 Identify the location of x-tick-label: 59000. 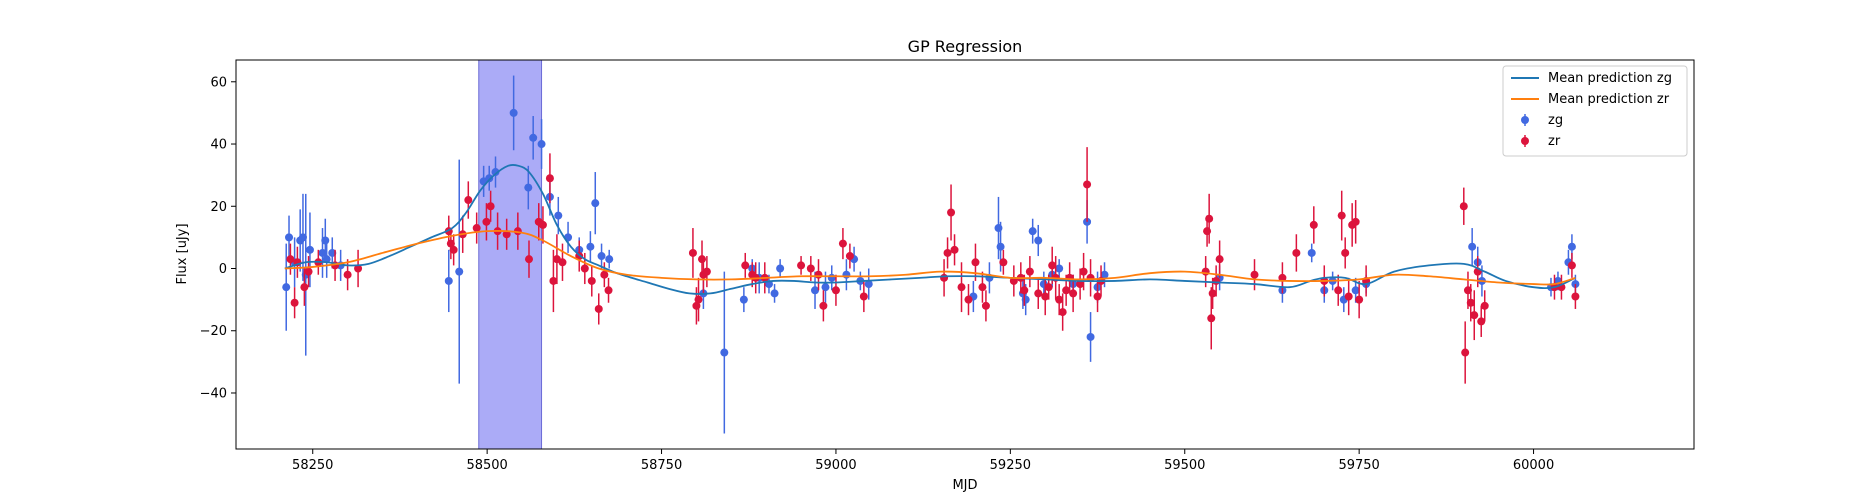
(835, 465).